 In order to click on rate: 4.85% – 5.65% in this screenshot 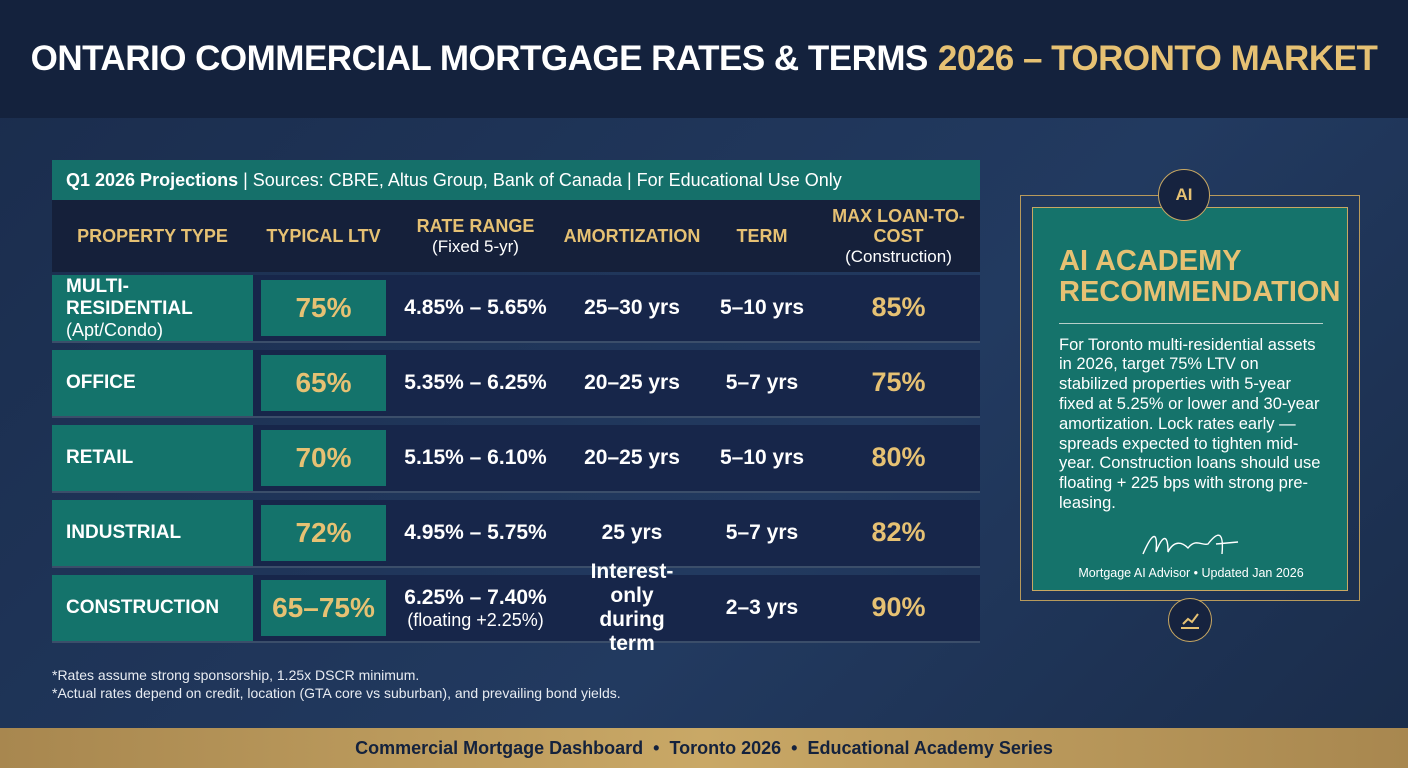, I will do `click(475, 307)`.